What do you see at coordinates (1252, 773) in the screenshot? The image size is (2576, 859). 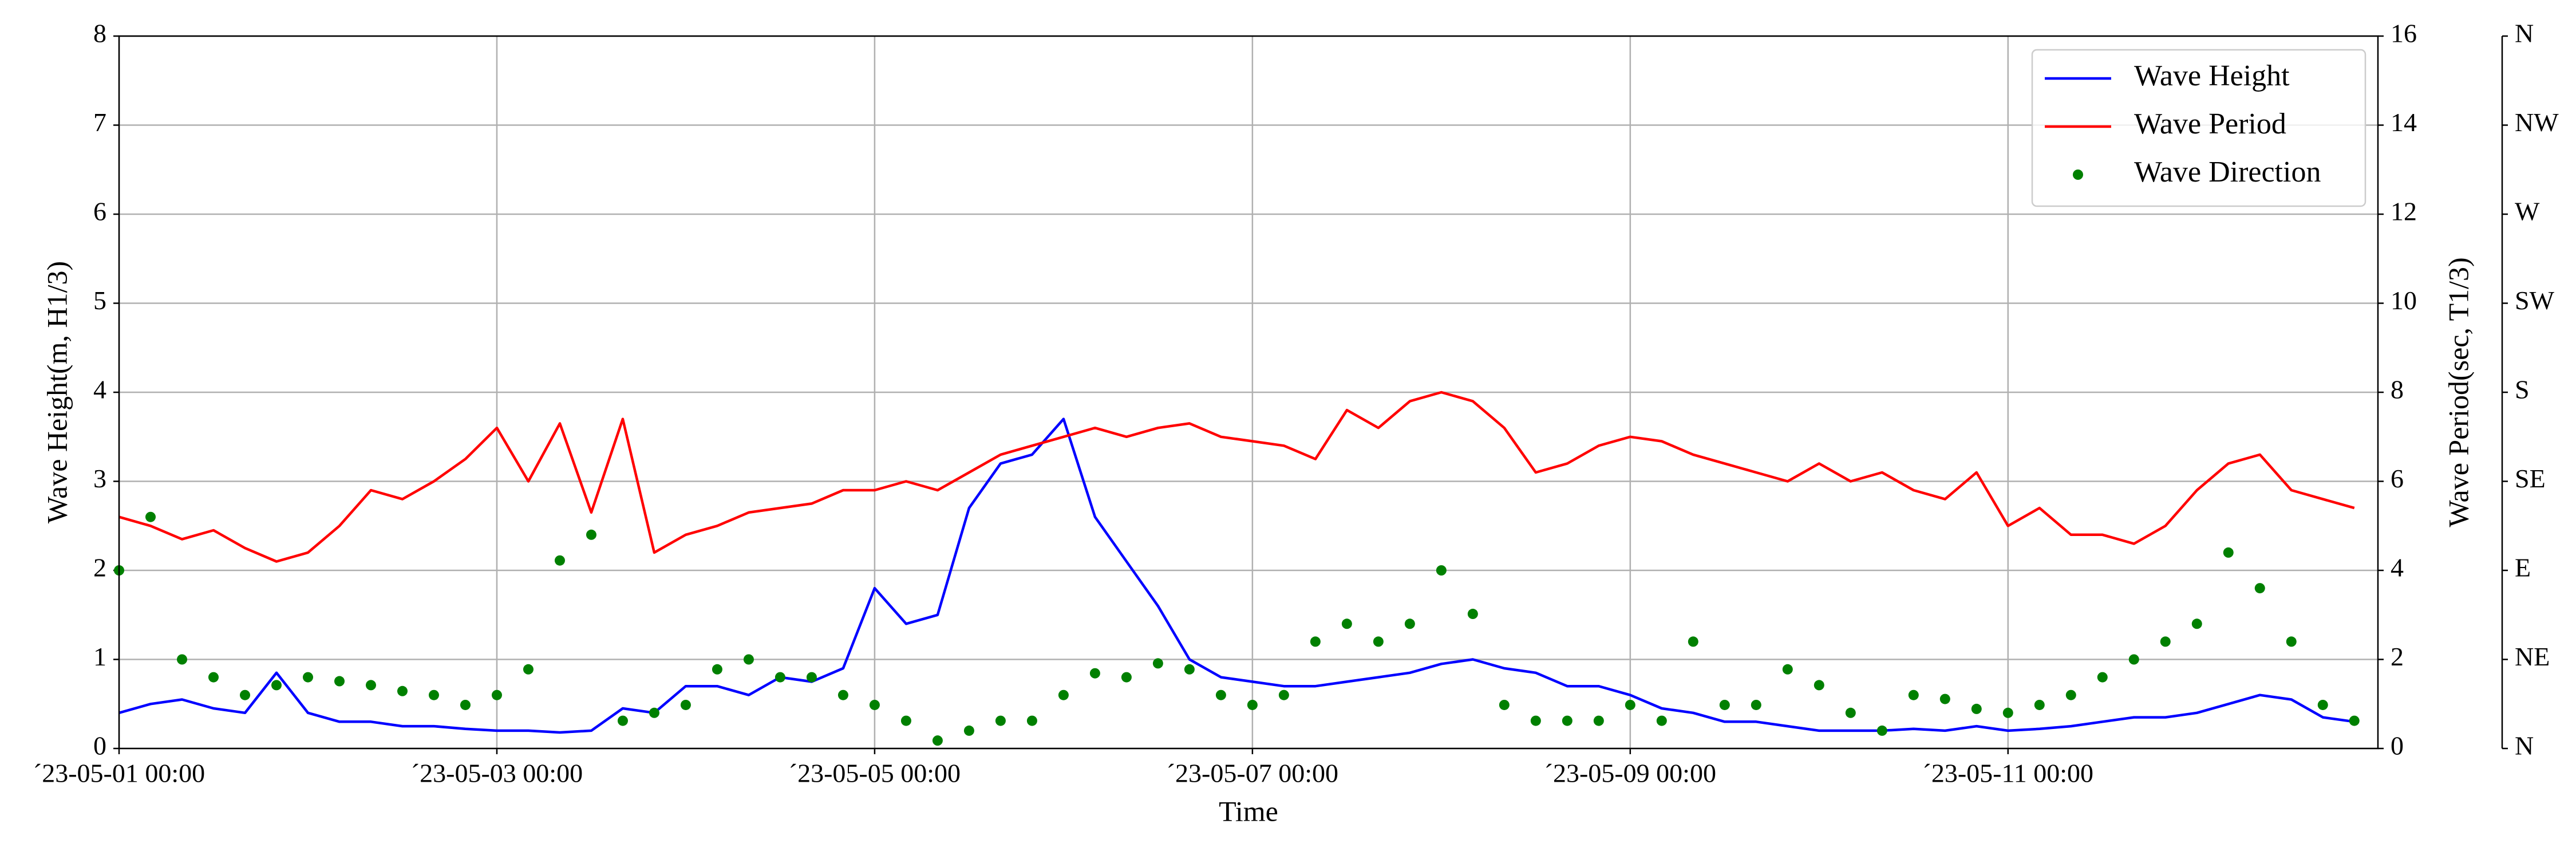 I see `x-tick-label: ´23-05-07 00:00` at bounding box center [1252, 773].